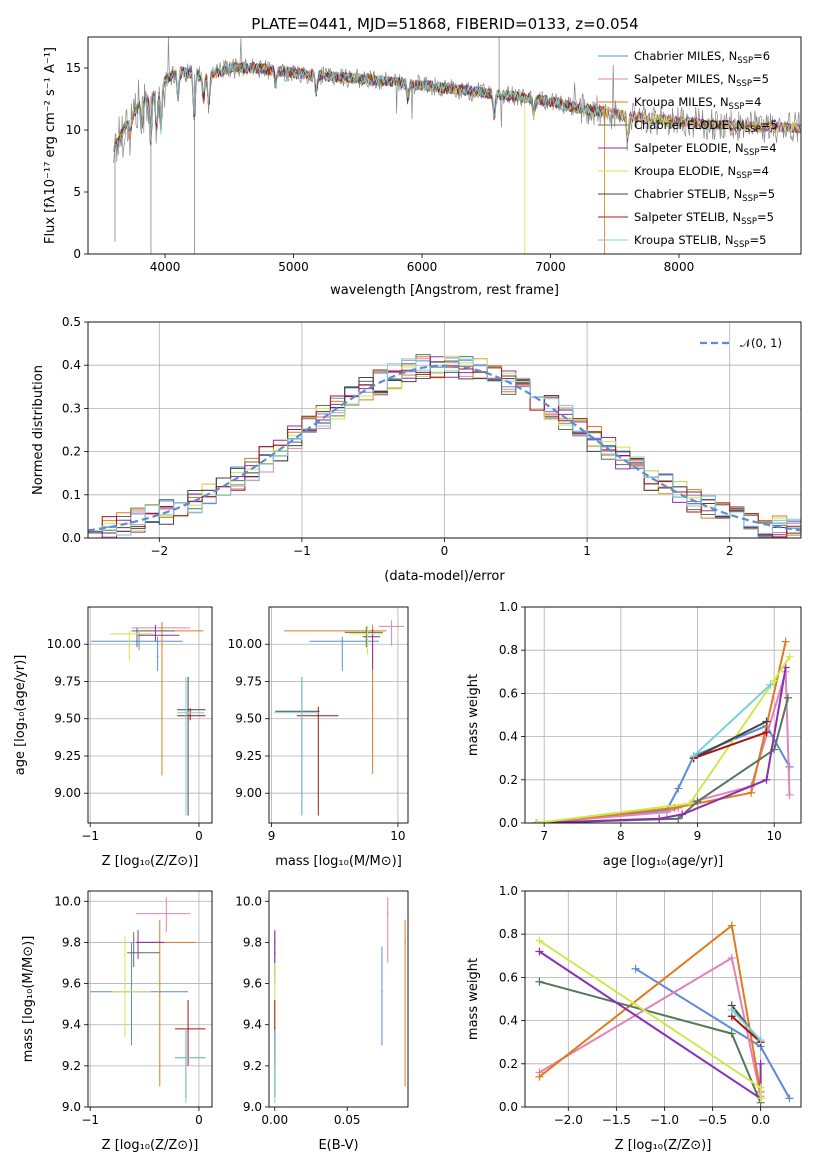 This screenshot has height=1170, width=819. I want to click on tick-label-x: −1.5, so click(616, 1120).